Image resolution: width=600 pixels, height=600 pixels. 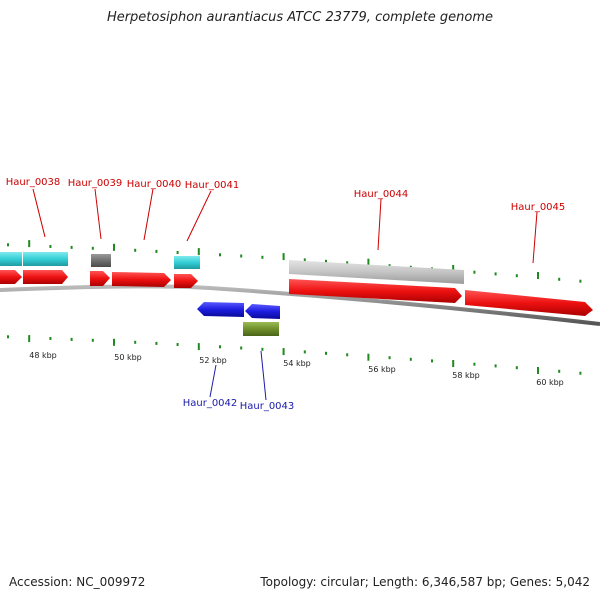 What do you see at coordinates (154, 184) in the screenshot?
I see `gene-label: Haur_0040` at bounding box center [154, 184].